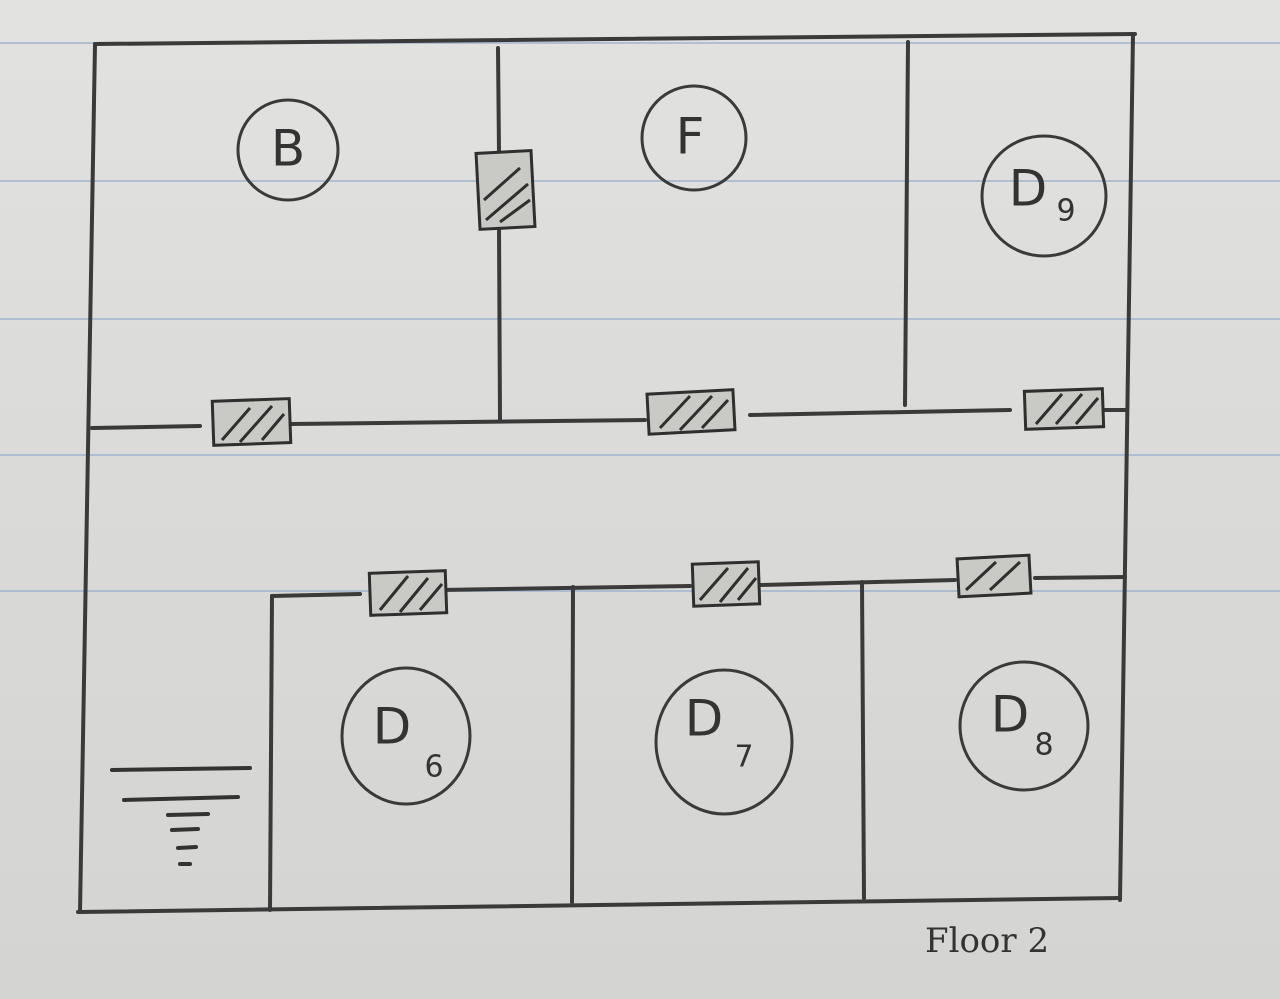 This screenshot has height=999, width=1280. I want to click on room-d6-subscript: 6, so click(433, 767).